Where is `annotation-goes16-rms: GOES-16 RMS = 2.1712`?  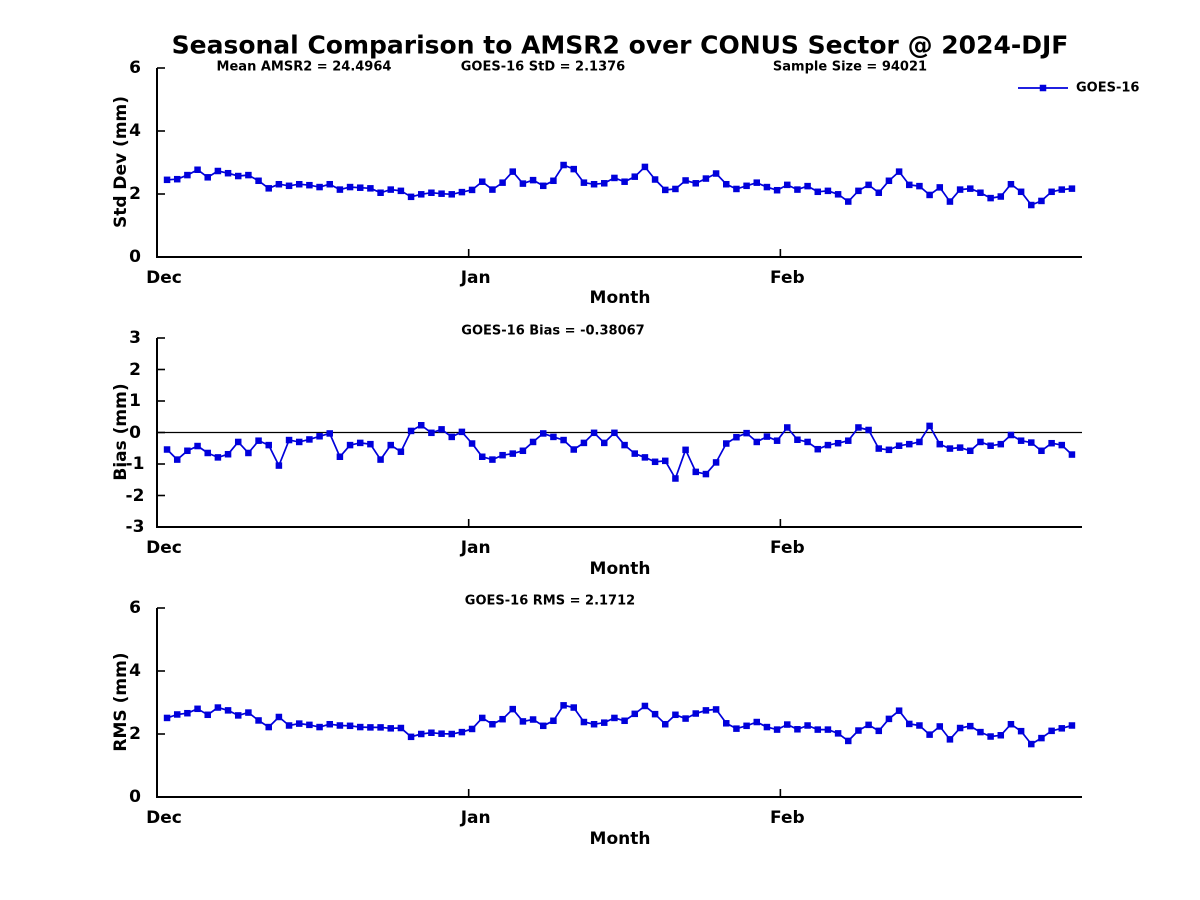
annotation-goes16-rms: GOES-16 RMS = 2.1712 is located at coordinates (550, 601).